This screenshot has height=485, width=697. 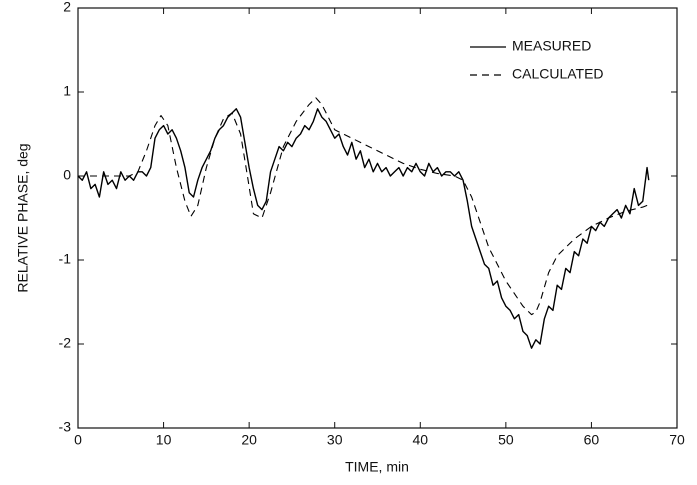 What do you see at coordinates (23, 217) in the screenshot?
I see `y-axis-label: RELATIVE PHASE, deg` at bounding box center [23, 217].